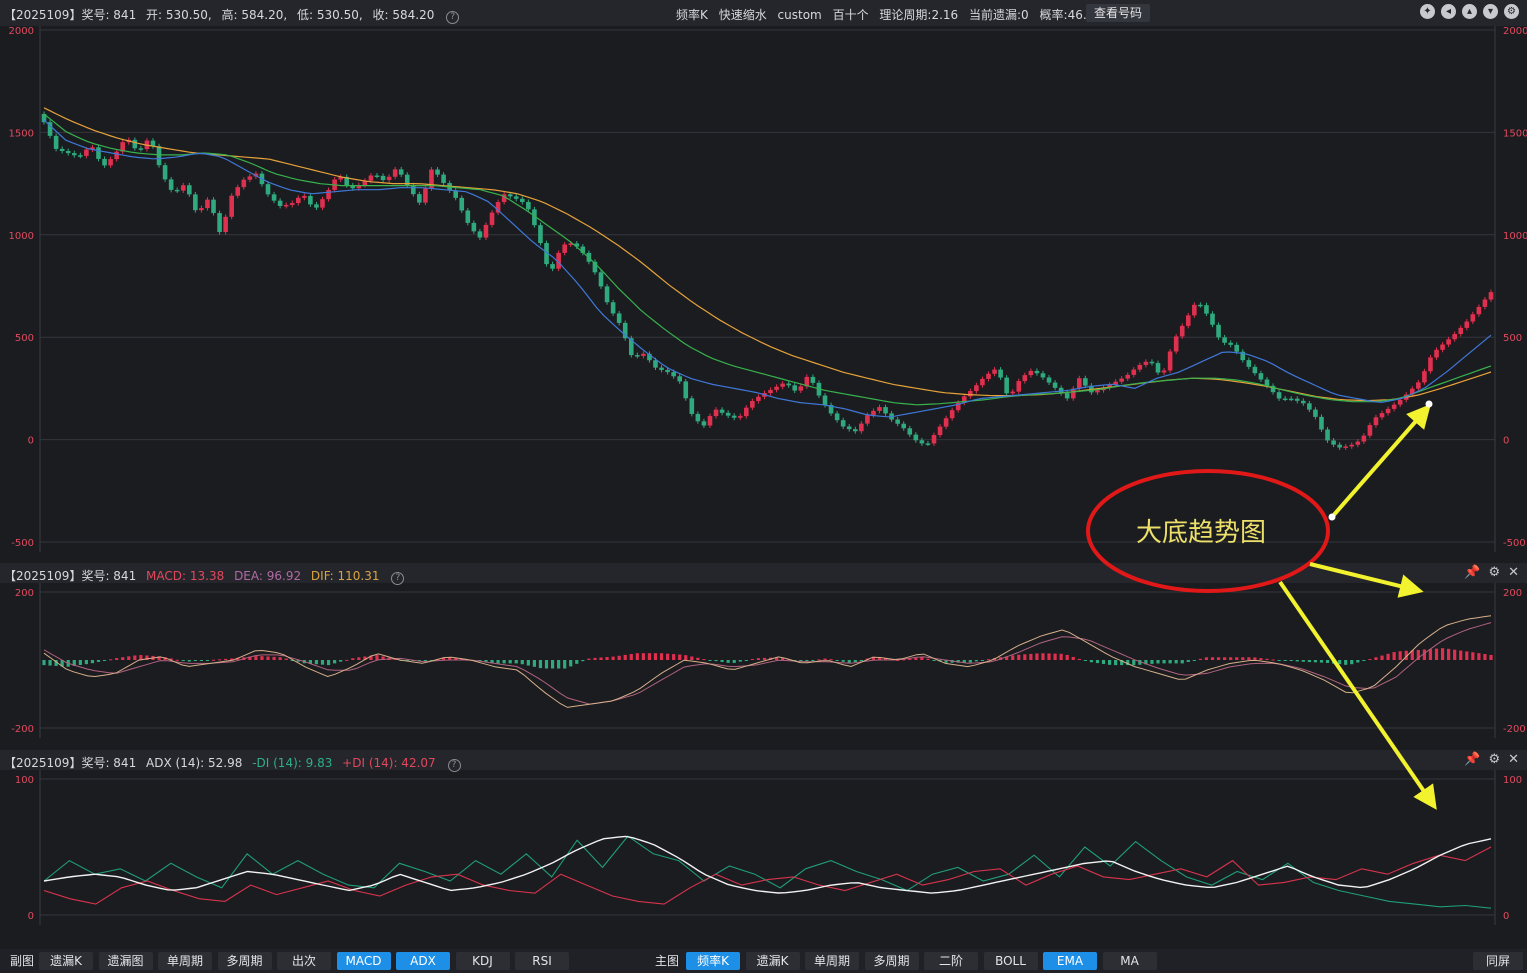 The width and height of the screenshot is (1527, 973). I want to click on sub-tab-6: ADX, so click(423, 961).